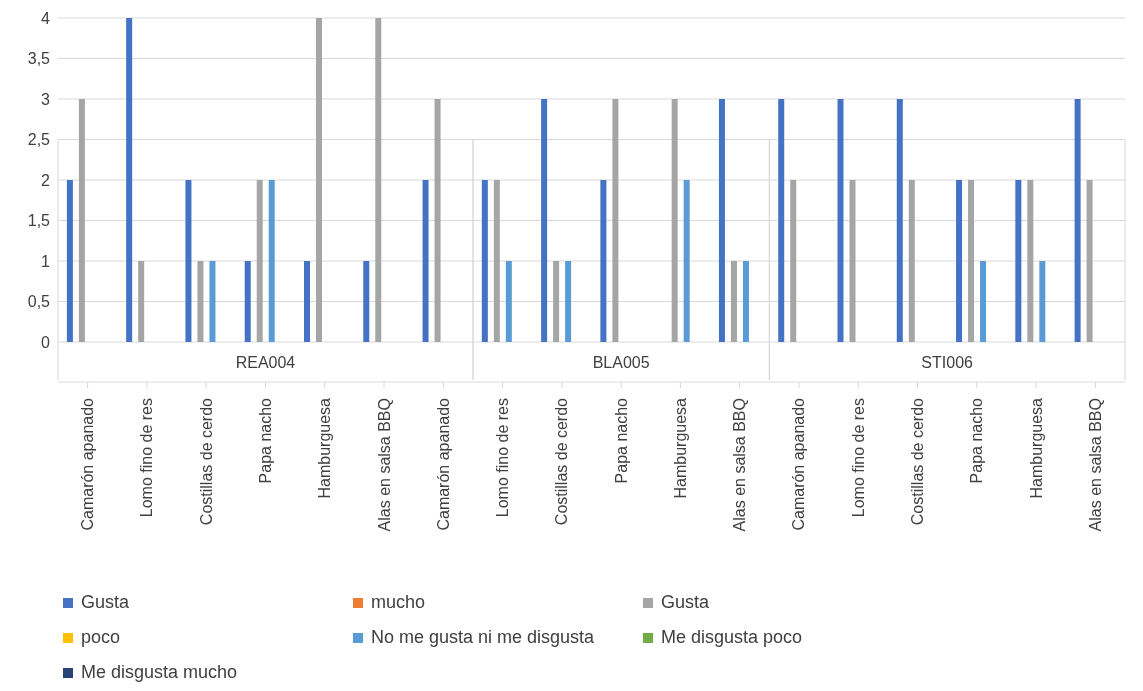 The width and height of the screenshot is (1143, 691). I want to click on text: BLA005, so click(621, 362).